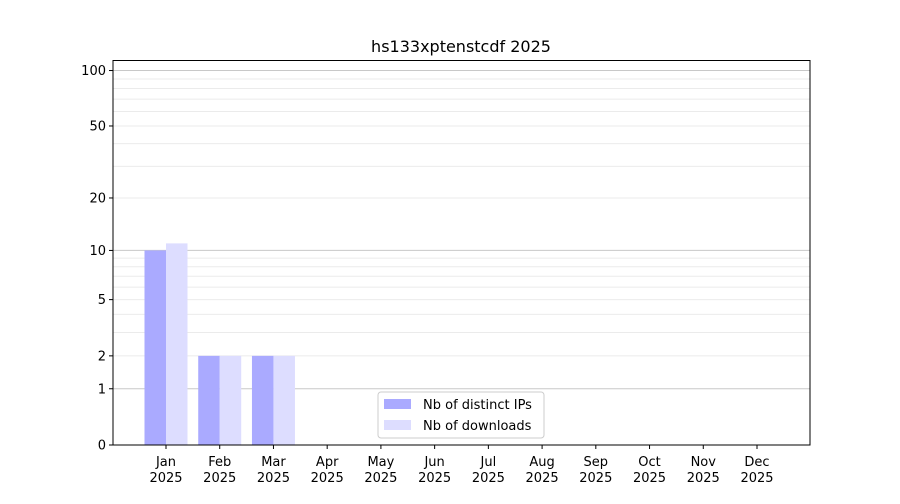 The image size is (900, 504). Describe the element at coordinates (102, 356) in the screenshot. I see `y-tick-label: 2` at that location.